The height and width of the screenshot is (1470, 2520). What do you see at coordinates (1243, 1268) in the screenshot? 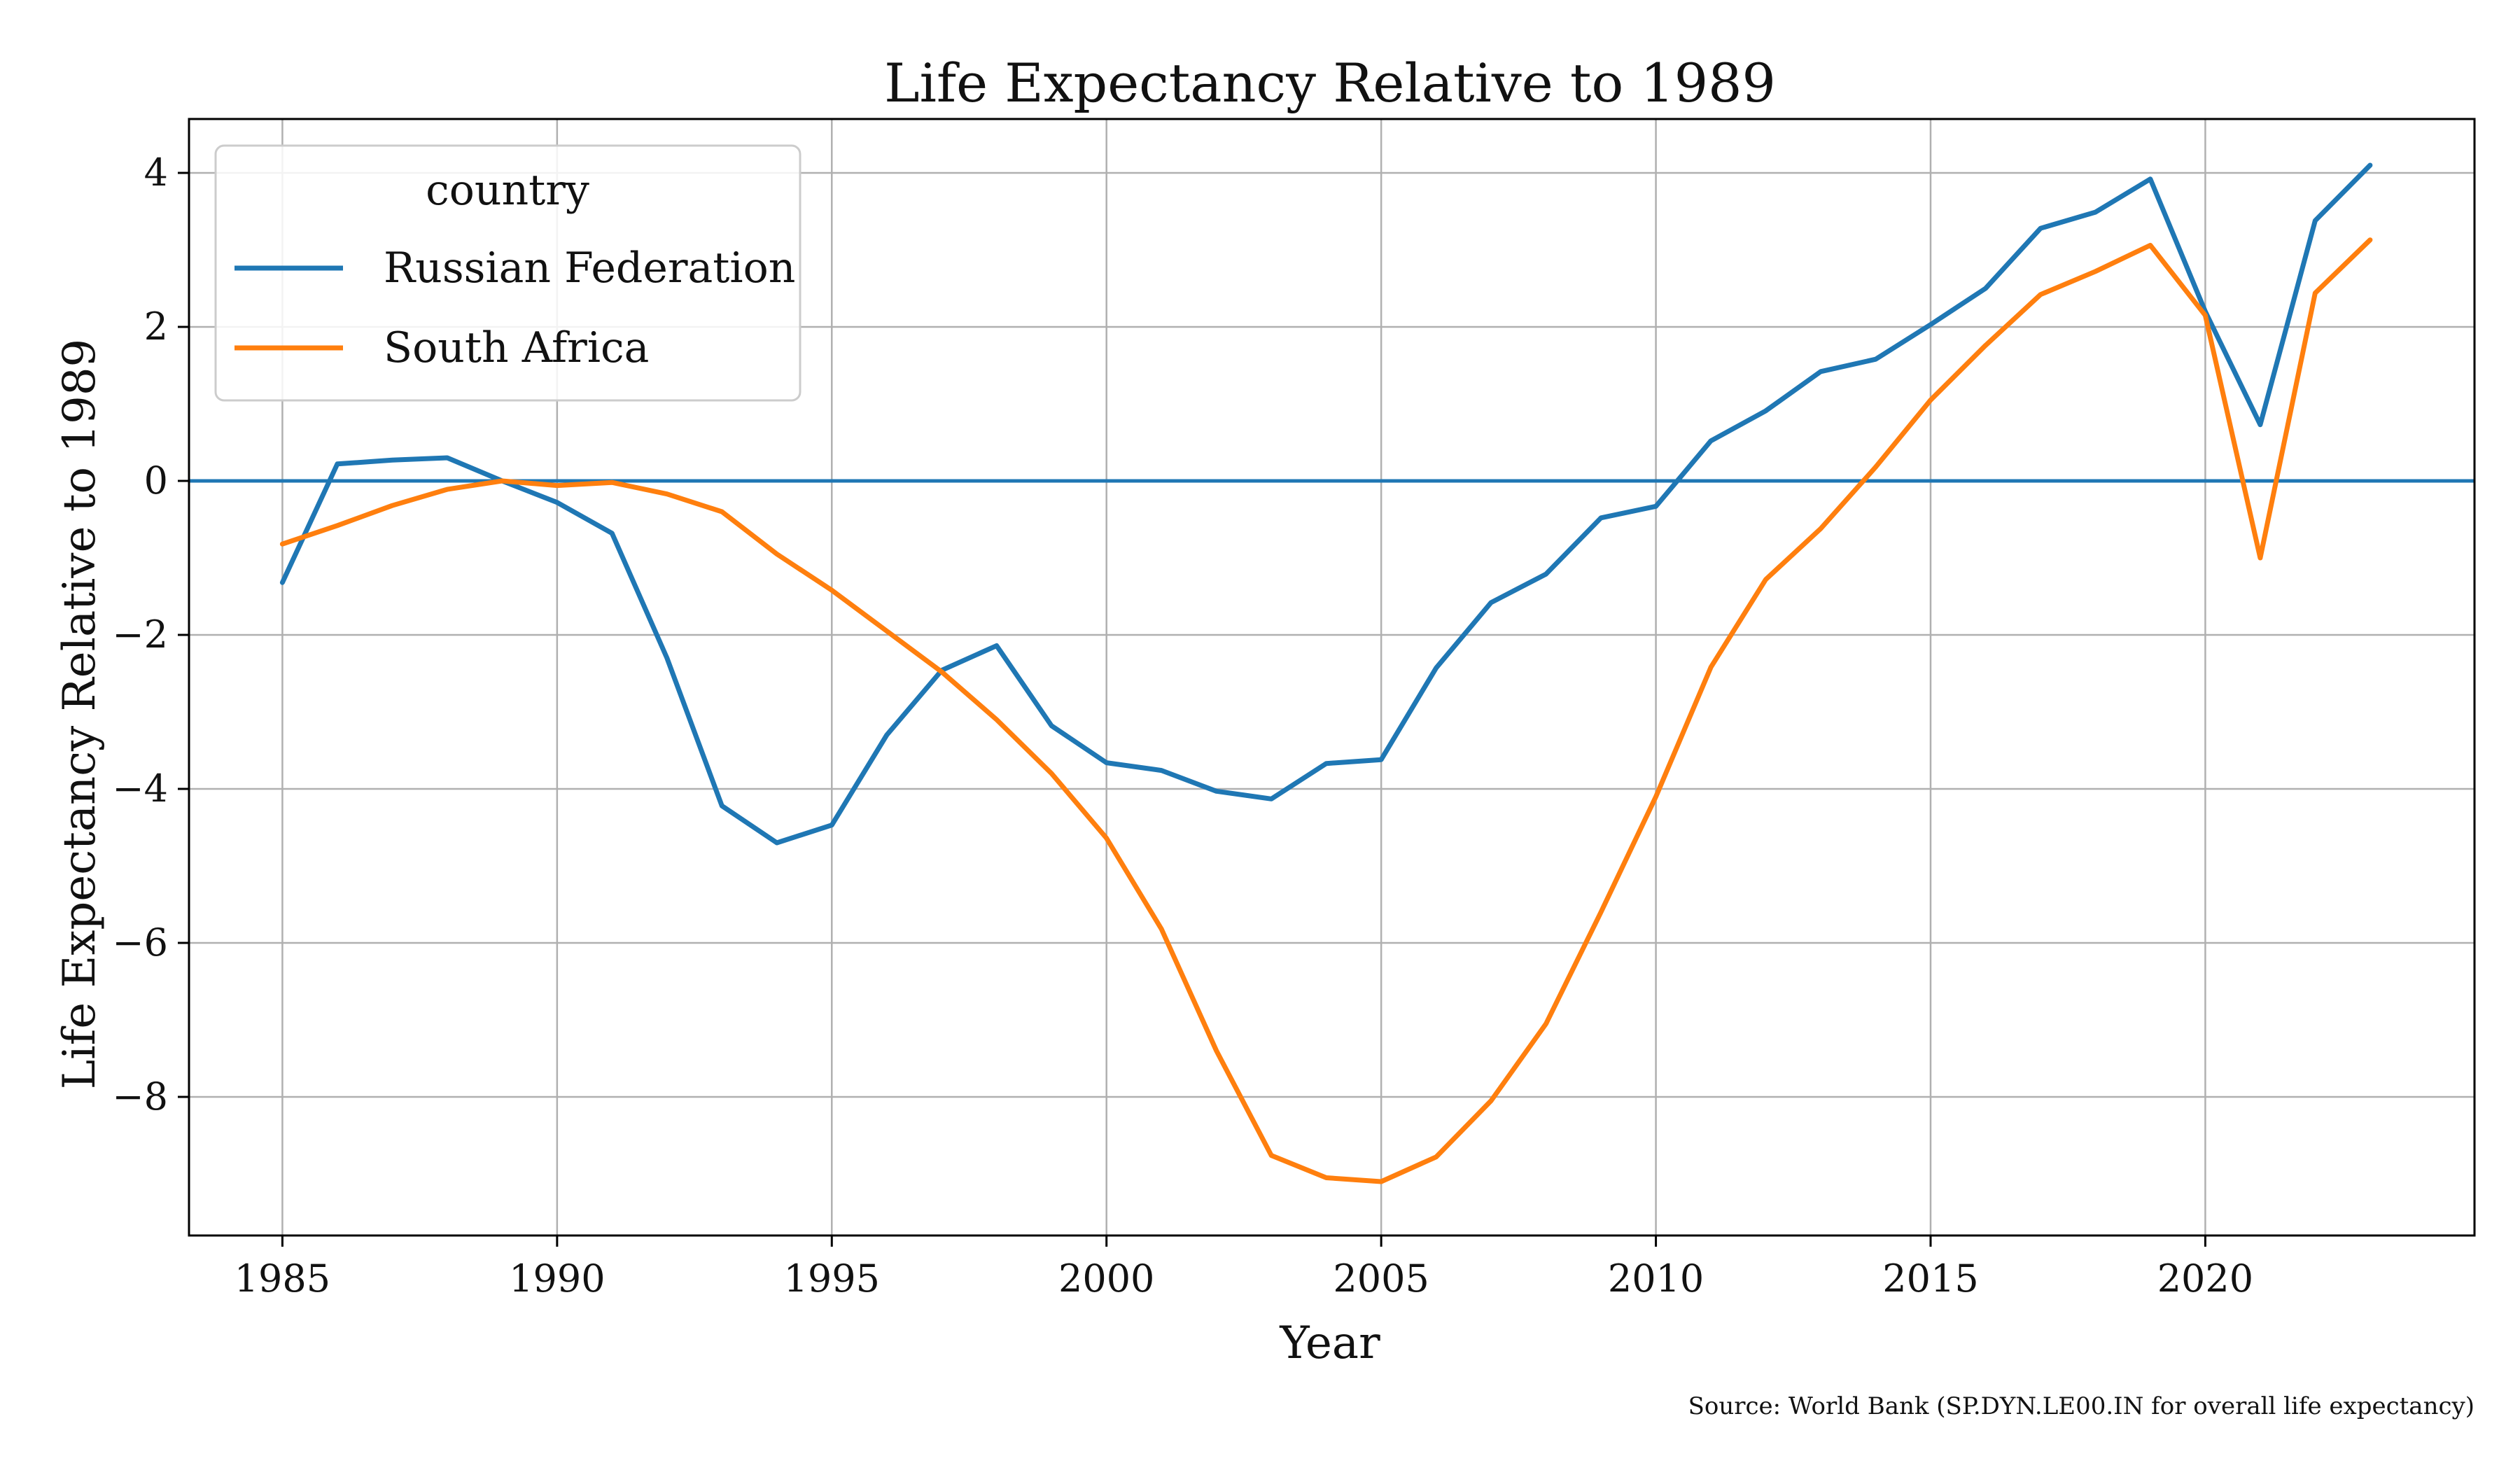
I see `x-axis-ticks: 1985 1990 1995 2000 2005 2010 2015 2020` at bounding box center [1243, 1268].